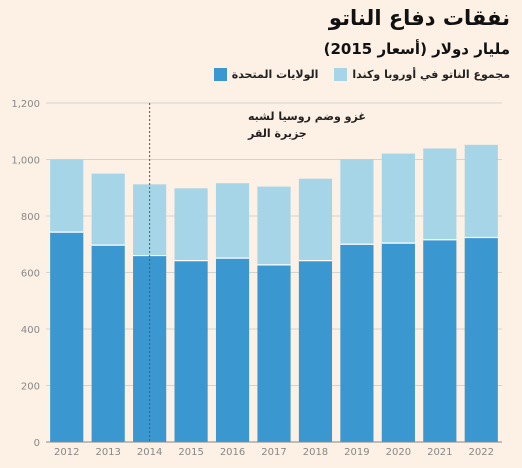  Describe the element at coordinates (37, 443) in the screenshot. I see `y-tick-label: 0` at that location.